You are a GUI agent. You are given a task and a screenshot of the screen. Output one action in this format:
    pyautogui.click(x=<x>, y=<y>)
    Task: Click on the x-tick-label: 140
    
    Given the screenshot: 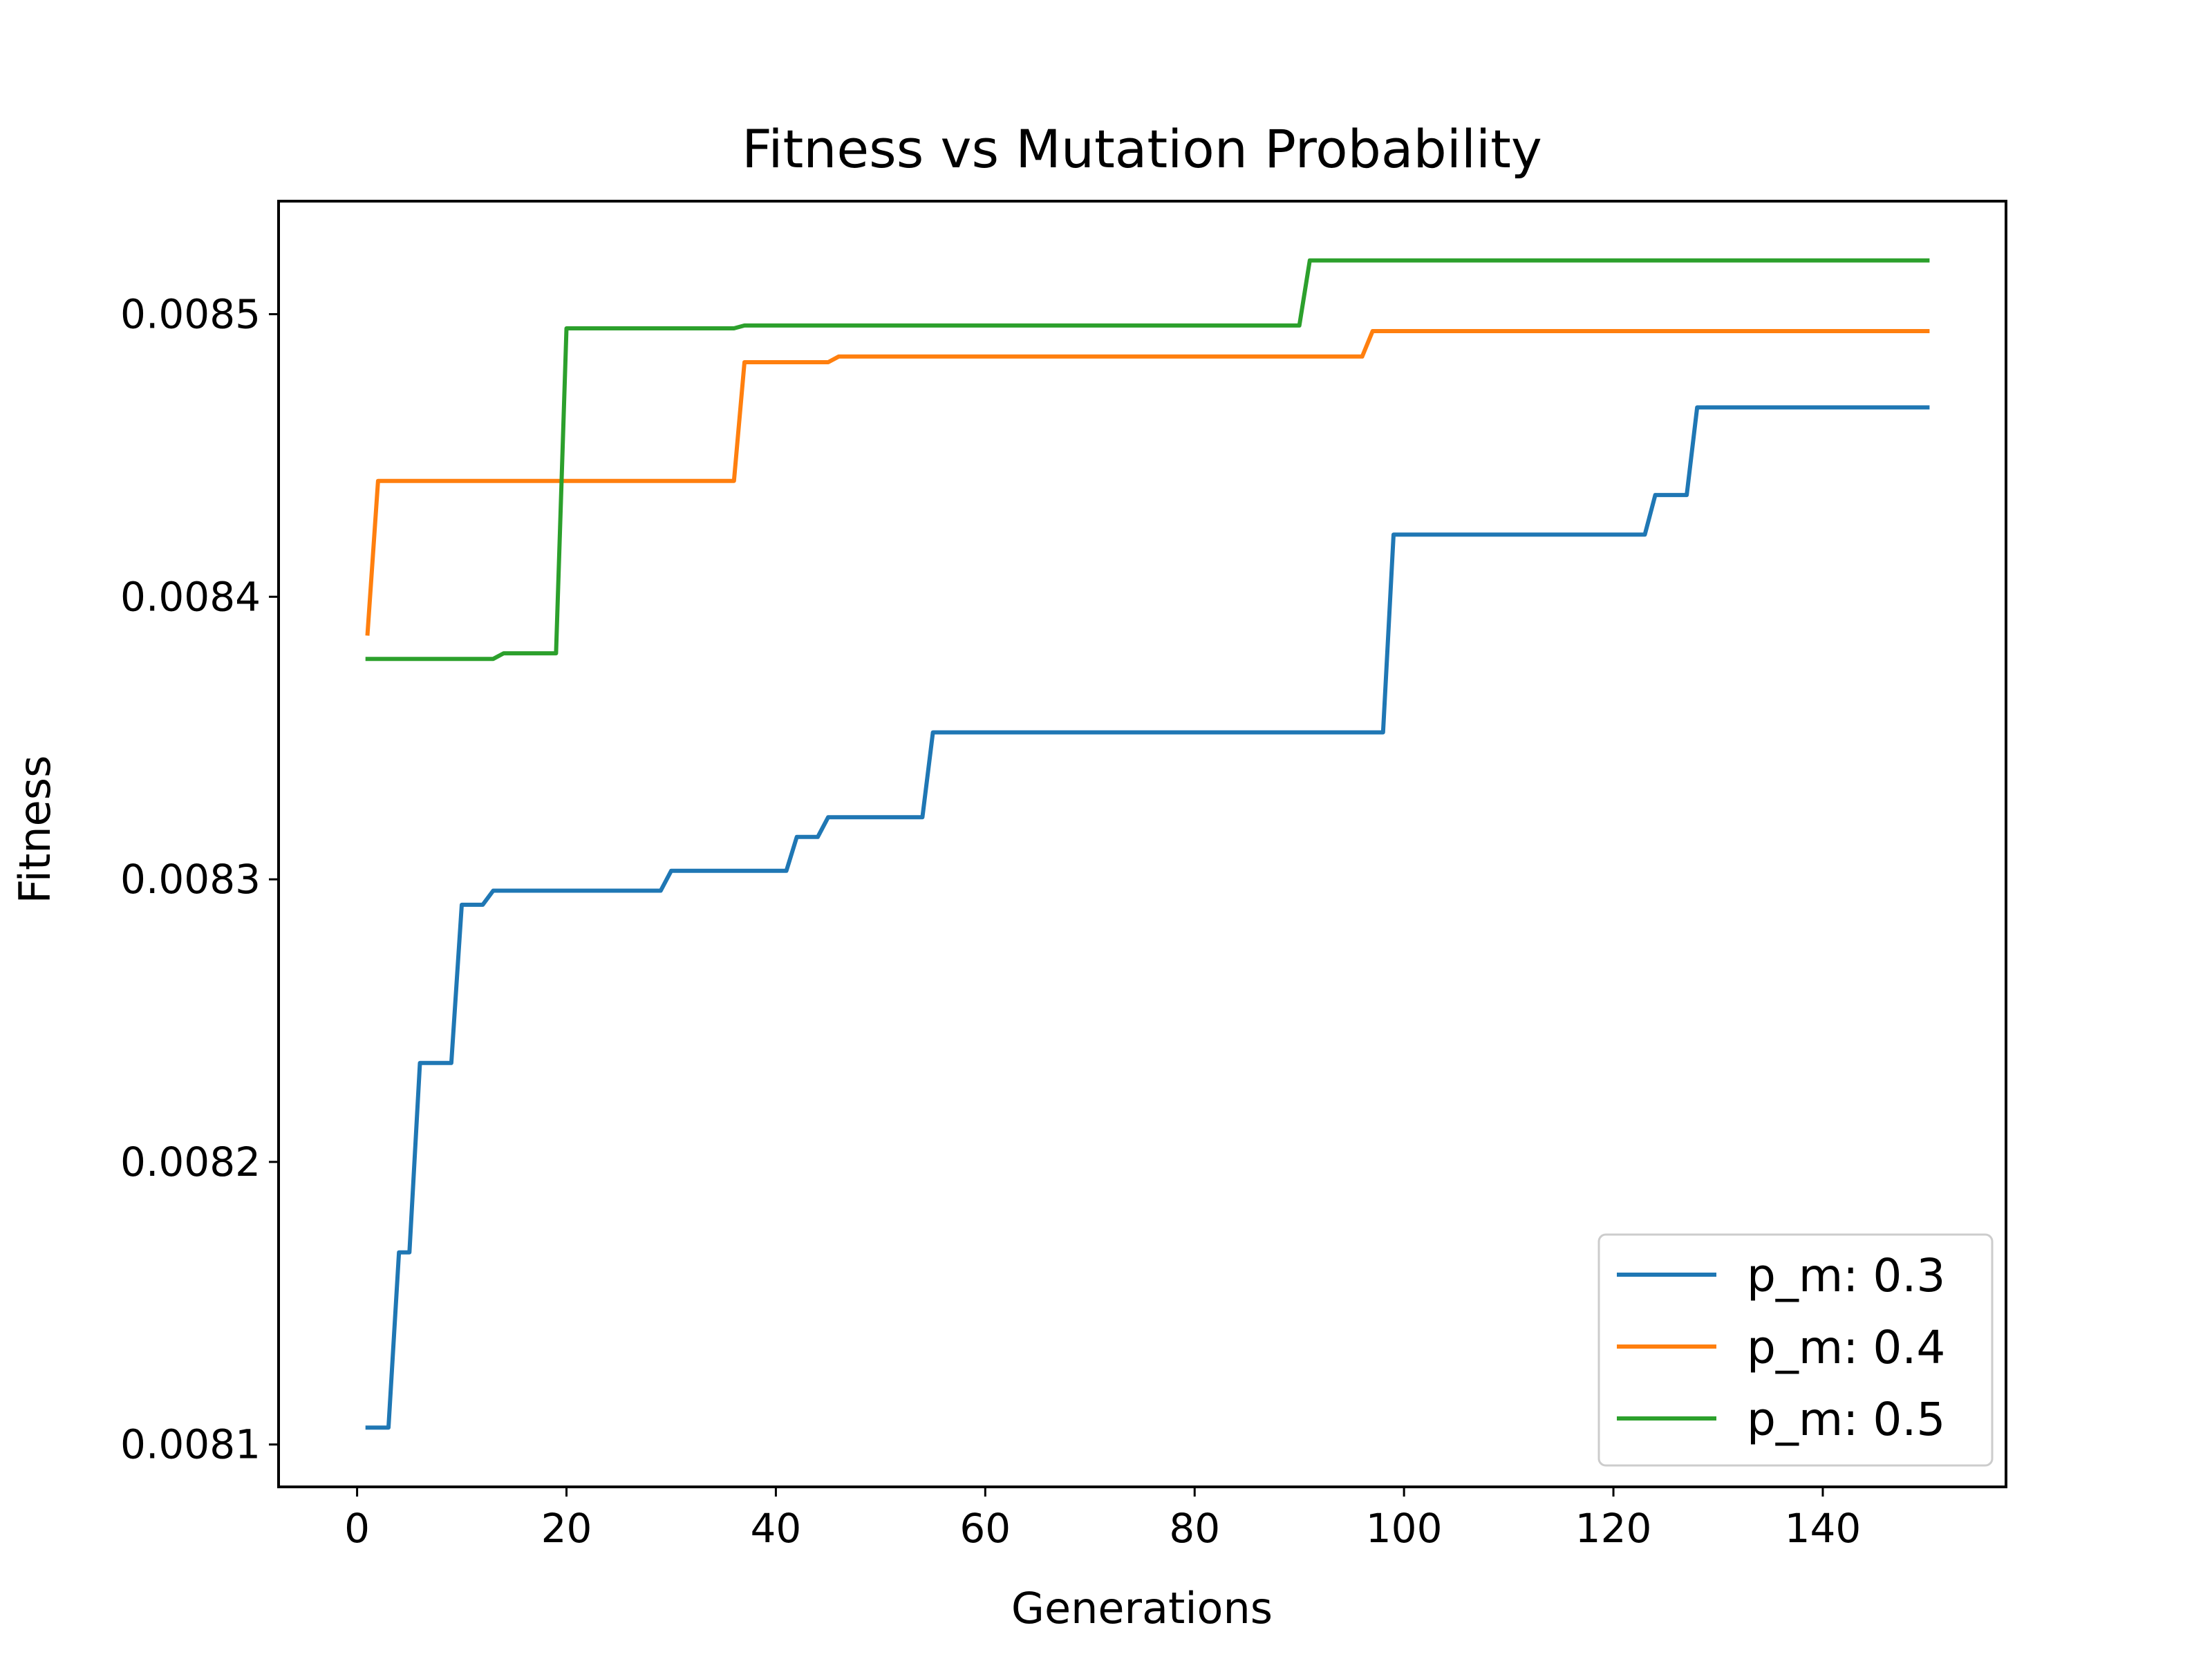 What is the action you would take?
    pyautogui.click(x=1824, y=1529)
    